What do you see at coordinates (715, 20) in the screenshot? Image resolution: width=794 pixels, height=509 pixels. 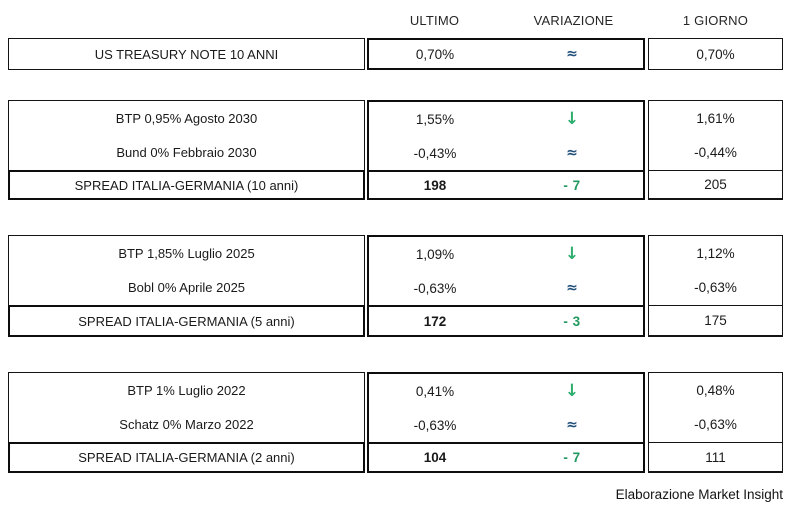 I see `column-header-1giorno: 1 GIORNO` at bounding box center [715, 20].